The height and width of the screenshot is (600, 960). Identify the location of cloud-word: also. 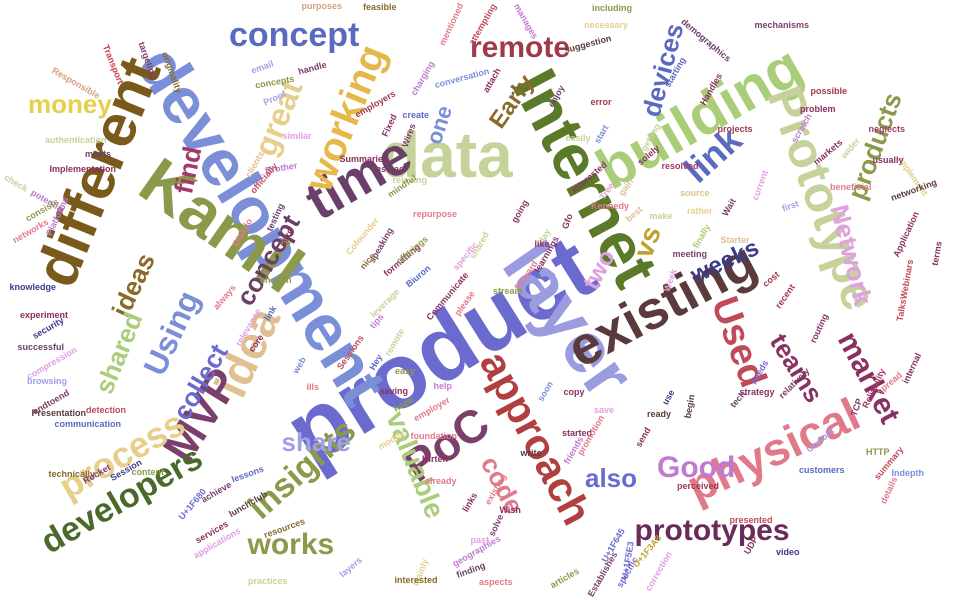
(611, 478).